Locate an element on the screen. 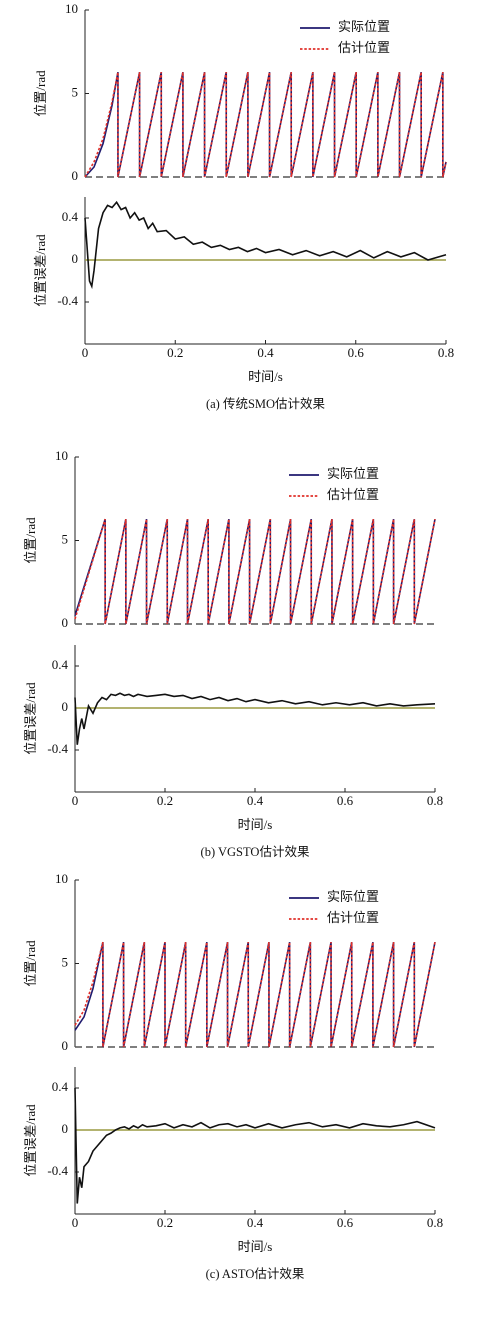 The image size is (502, 1334). caption: (c) ASTO估计效果 is located at coordinates (255, 1273).